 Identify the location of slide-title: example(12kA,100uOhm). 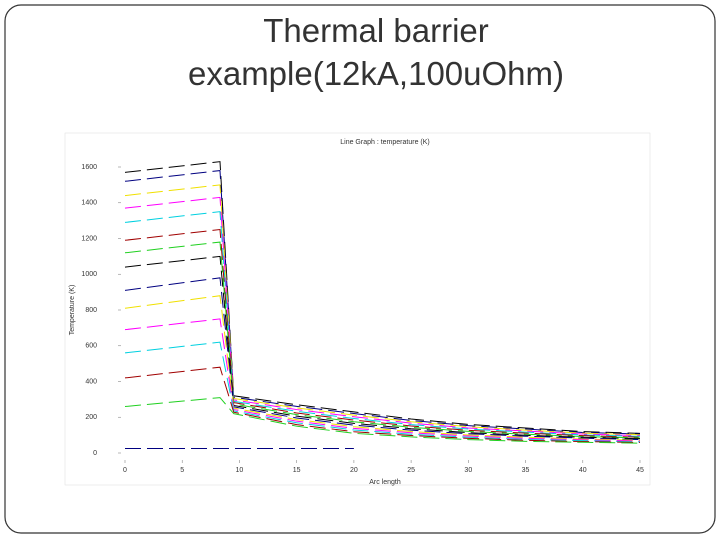
(376, 73).